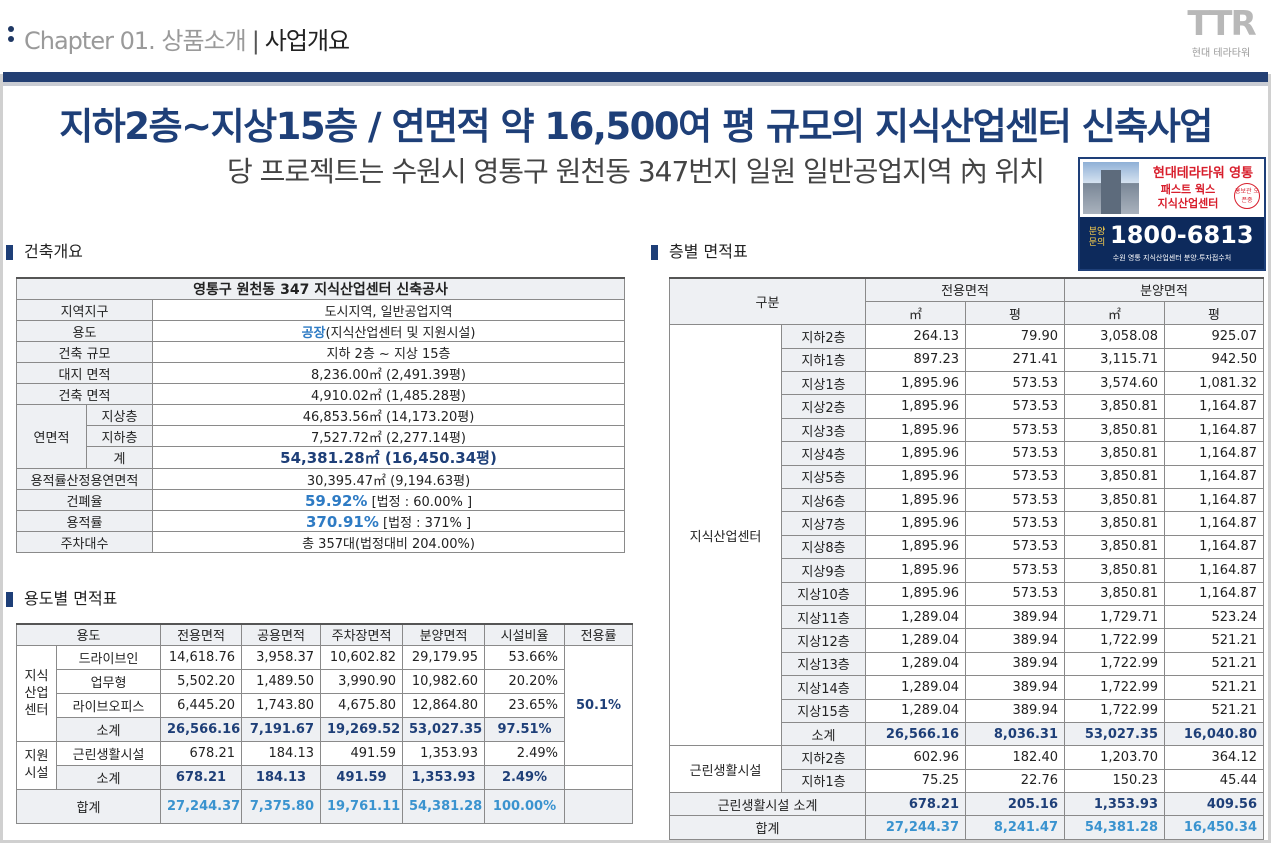  I want to click on cell: 925.07, so click(1214, 336).